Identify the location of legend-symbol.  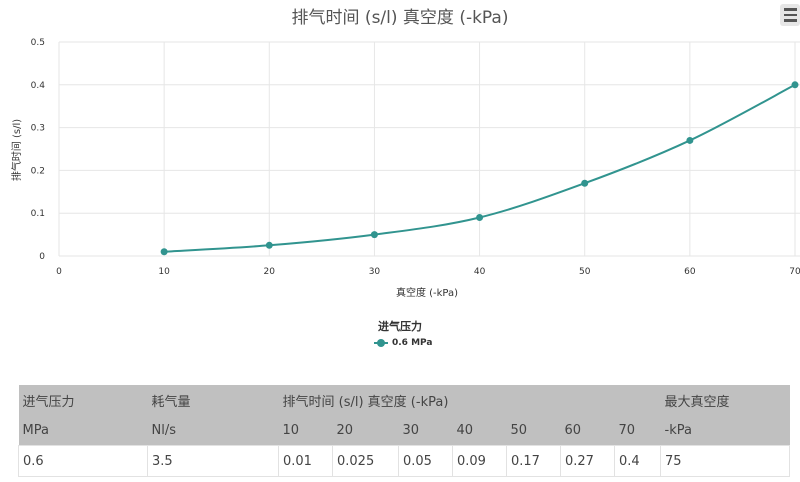
(381, 343).